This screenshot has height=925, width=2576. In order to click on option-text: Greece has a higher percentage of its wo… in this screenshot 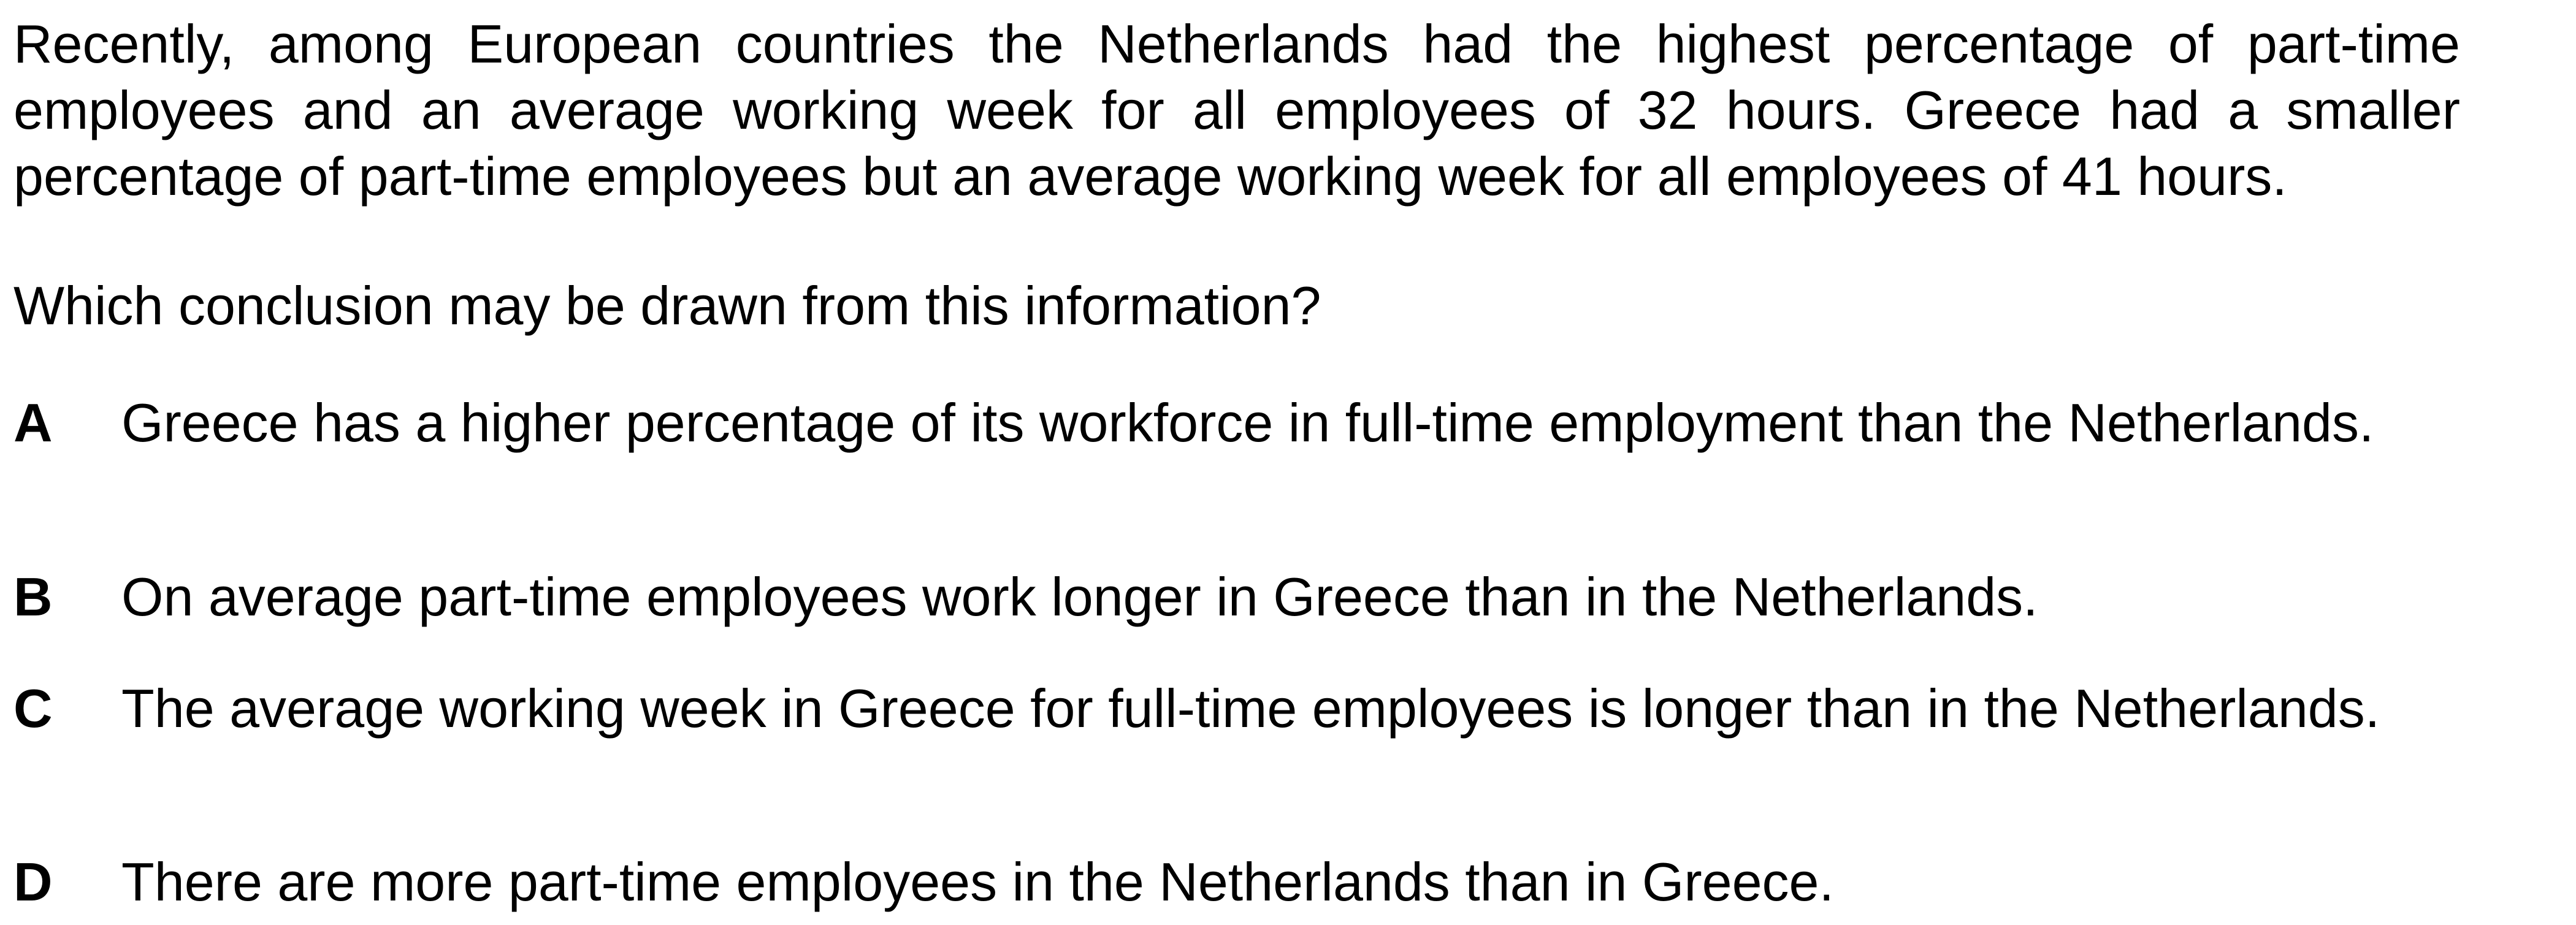, I will do `click(1247, 422)`.